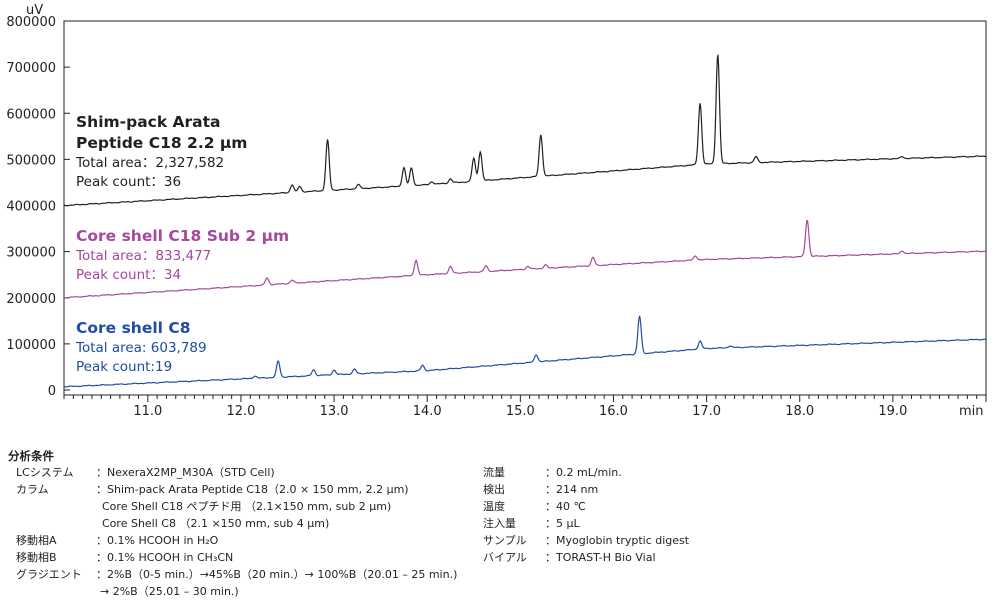 This screenshot has height=606, width=1000. What do you see at coordinates (147, 411) in the screenshot?
I see `x-tick-label: 11.0` at bounding box center [147, 411].